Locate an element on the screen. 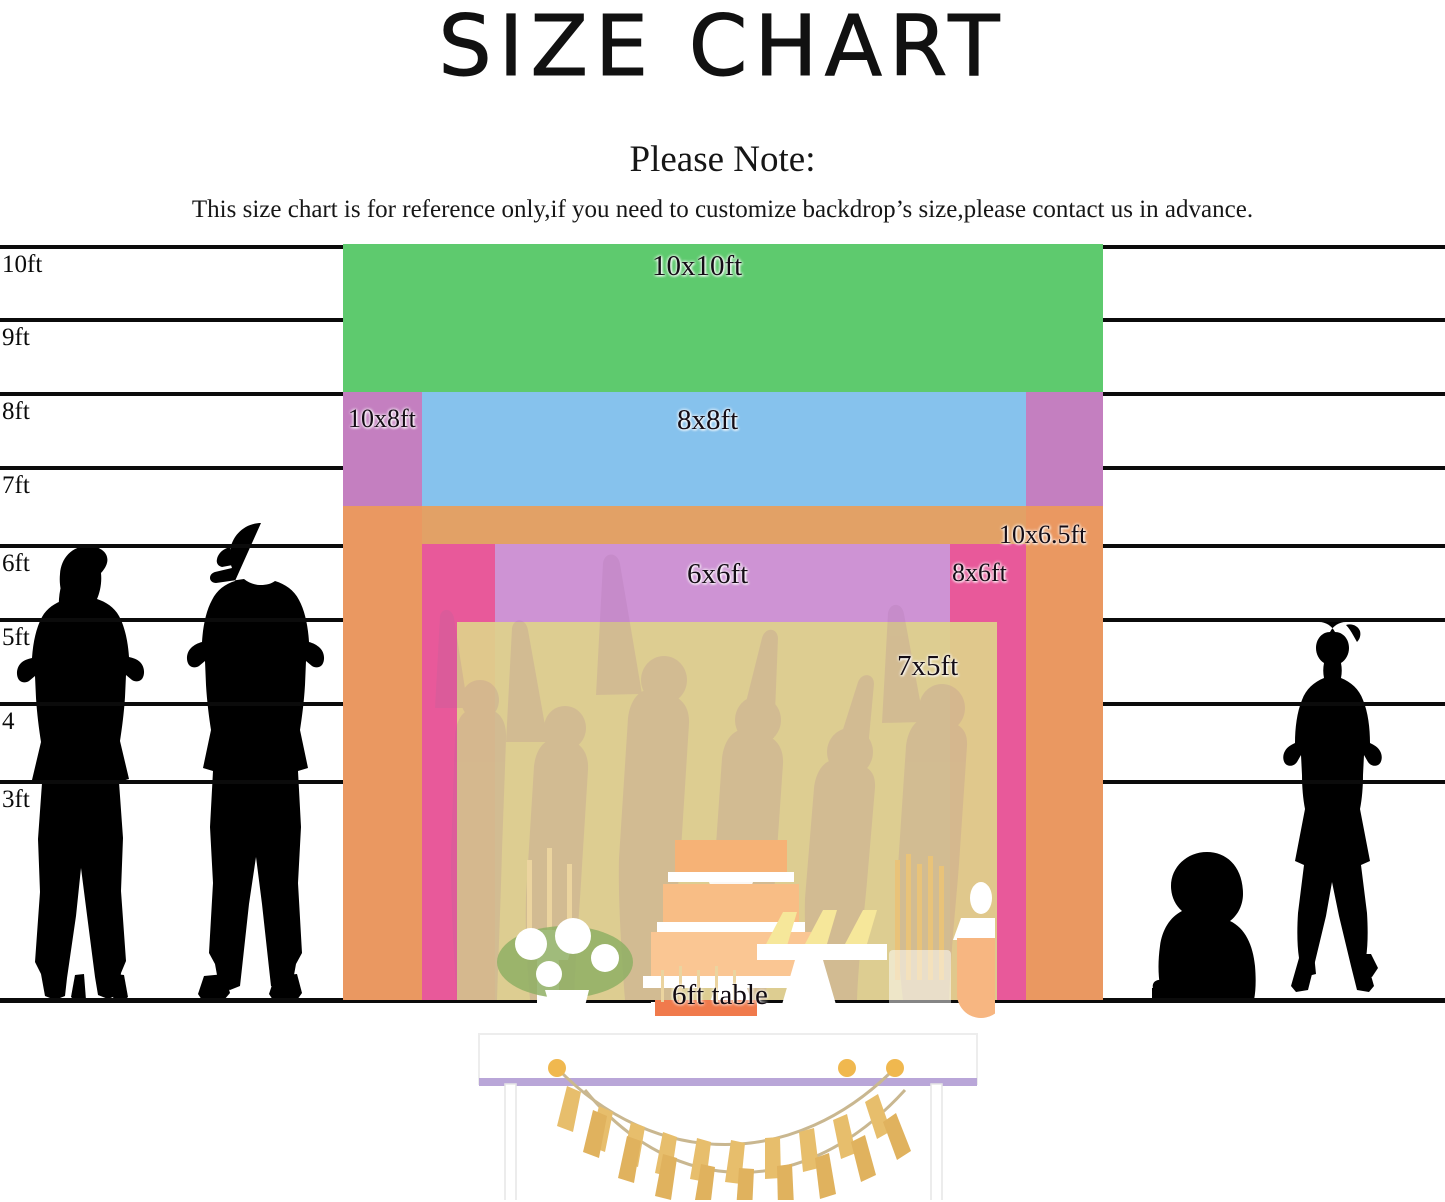 The height and width of the screenshot is (1202, 1445). size-label-10x8: 10x8ft is located at coordinates (382, 418).